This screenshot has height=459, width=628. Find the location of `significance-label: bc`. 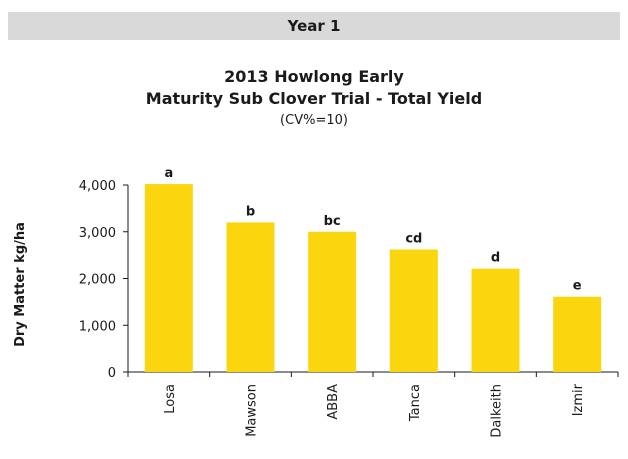

significance-label: bc is located at coordinates (332, 221).